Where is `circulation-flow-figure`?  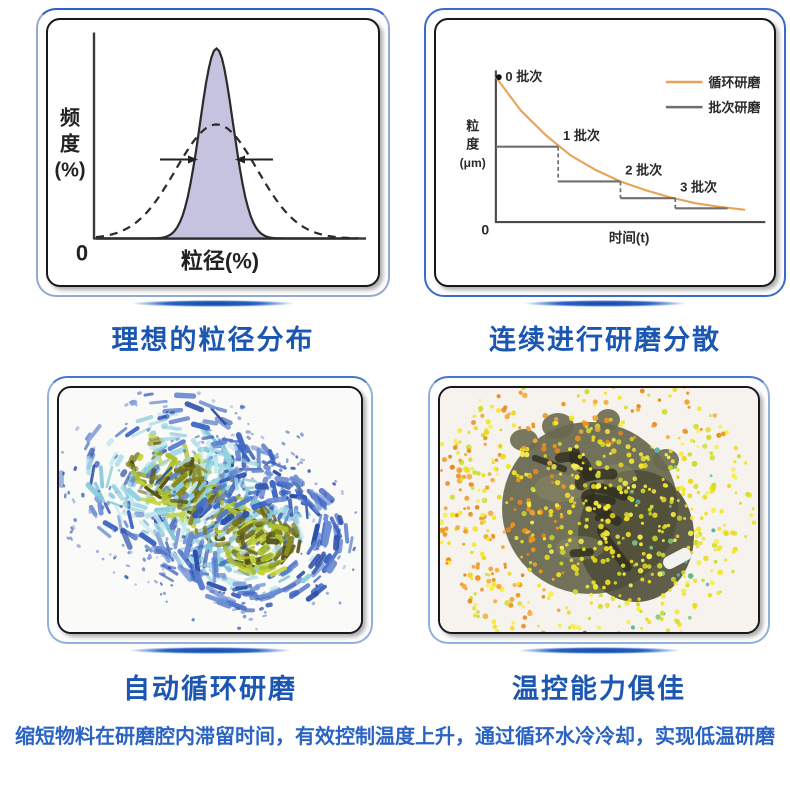
circulation-flow-figure is located at coordinates (210, 510).